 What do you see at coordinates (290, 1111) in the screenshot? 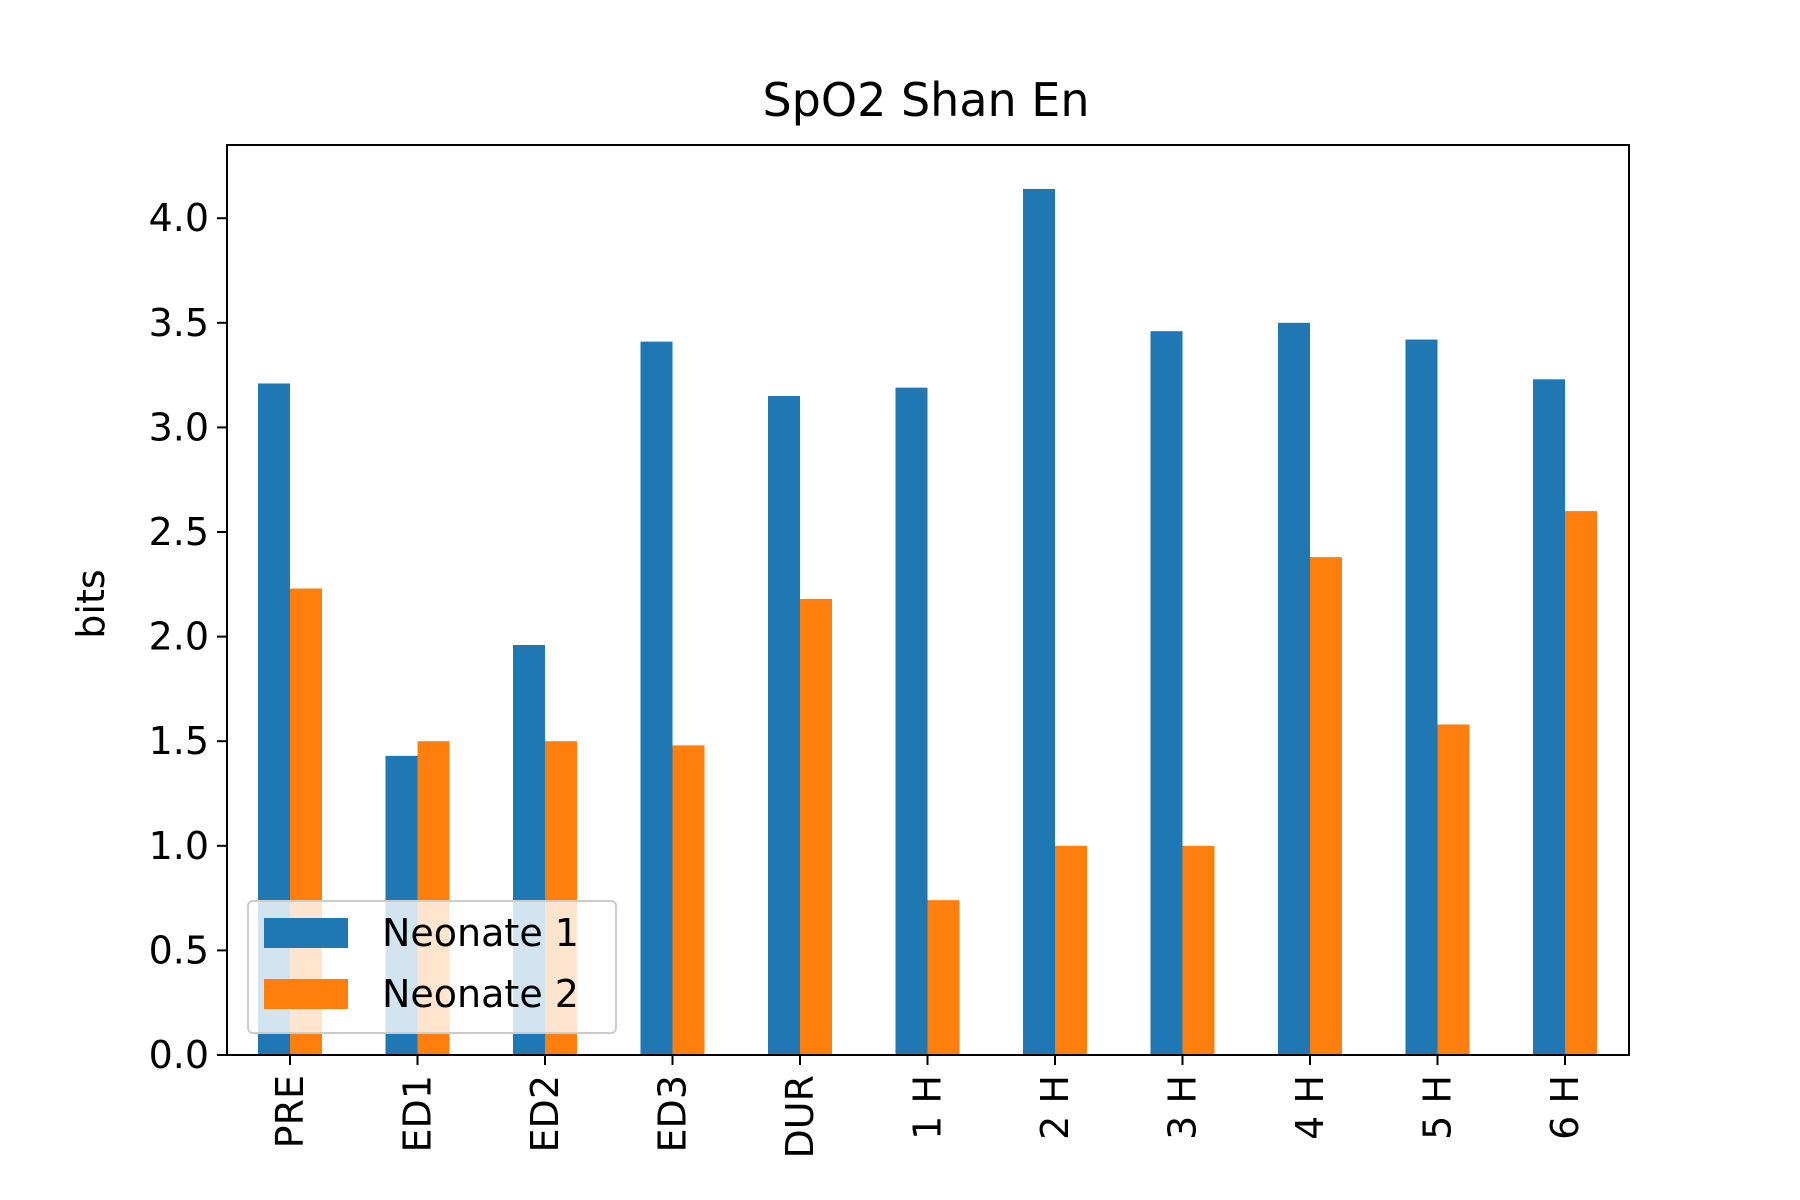
I see `x-tick-label: PRE` at bounding box center [290, 1111].